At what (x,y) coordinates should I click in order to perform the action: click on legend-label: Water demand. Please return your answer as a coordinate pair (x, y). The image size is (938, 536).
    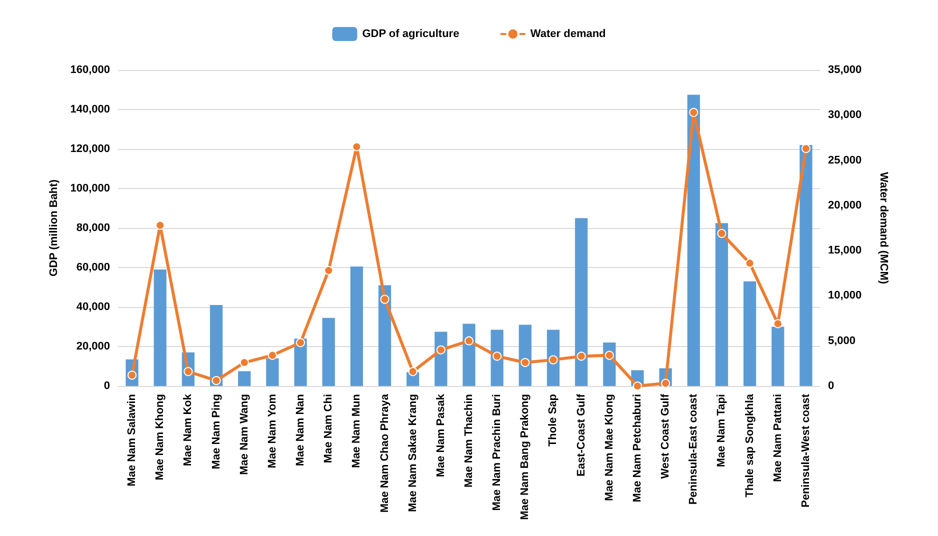
    Looking at the image, I should click on (568, 34).